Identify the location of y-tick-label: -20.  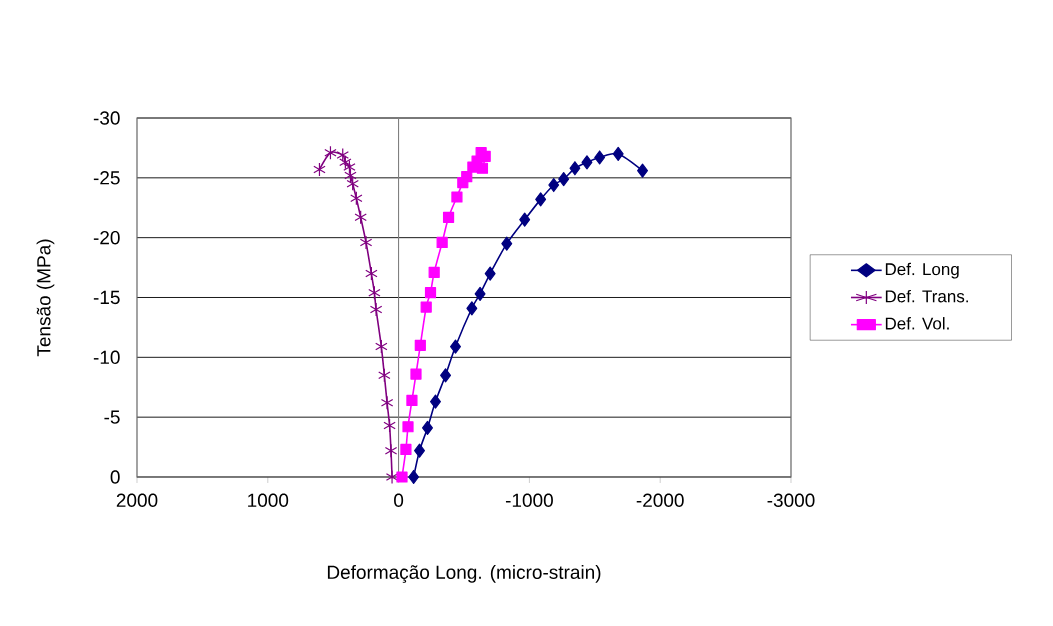
(106, 237).